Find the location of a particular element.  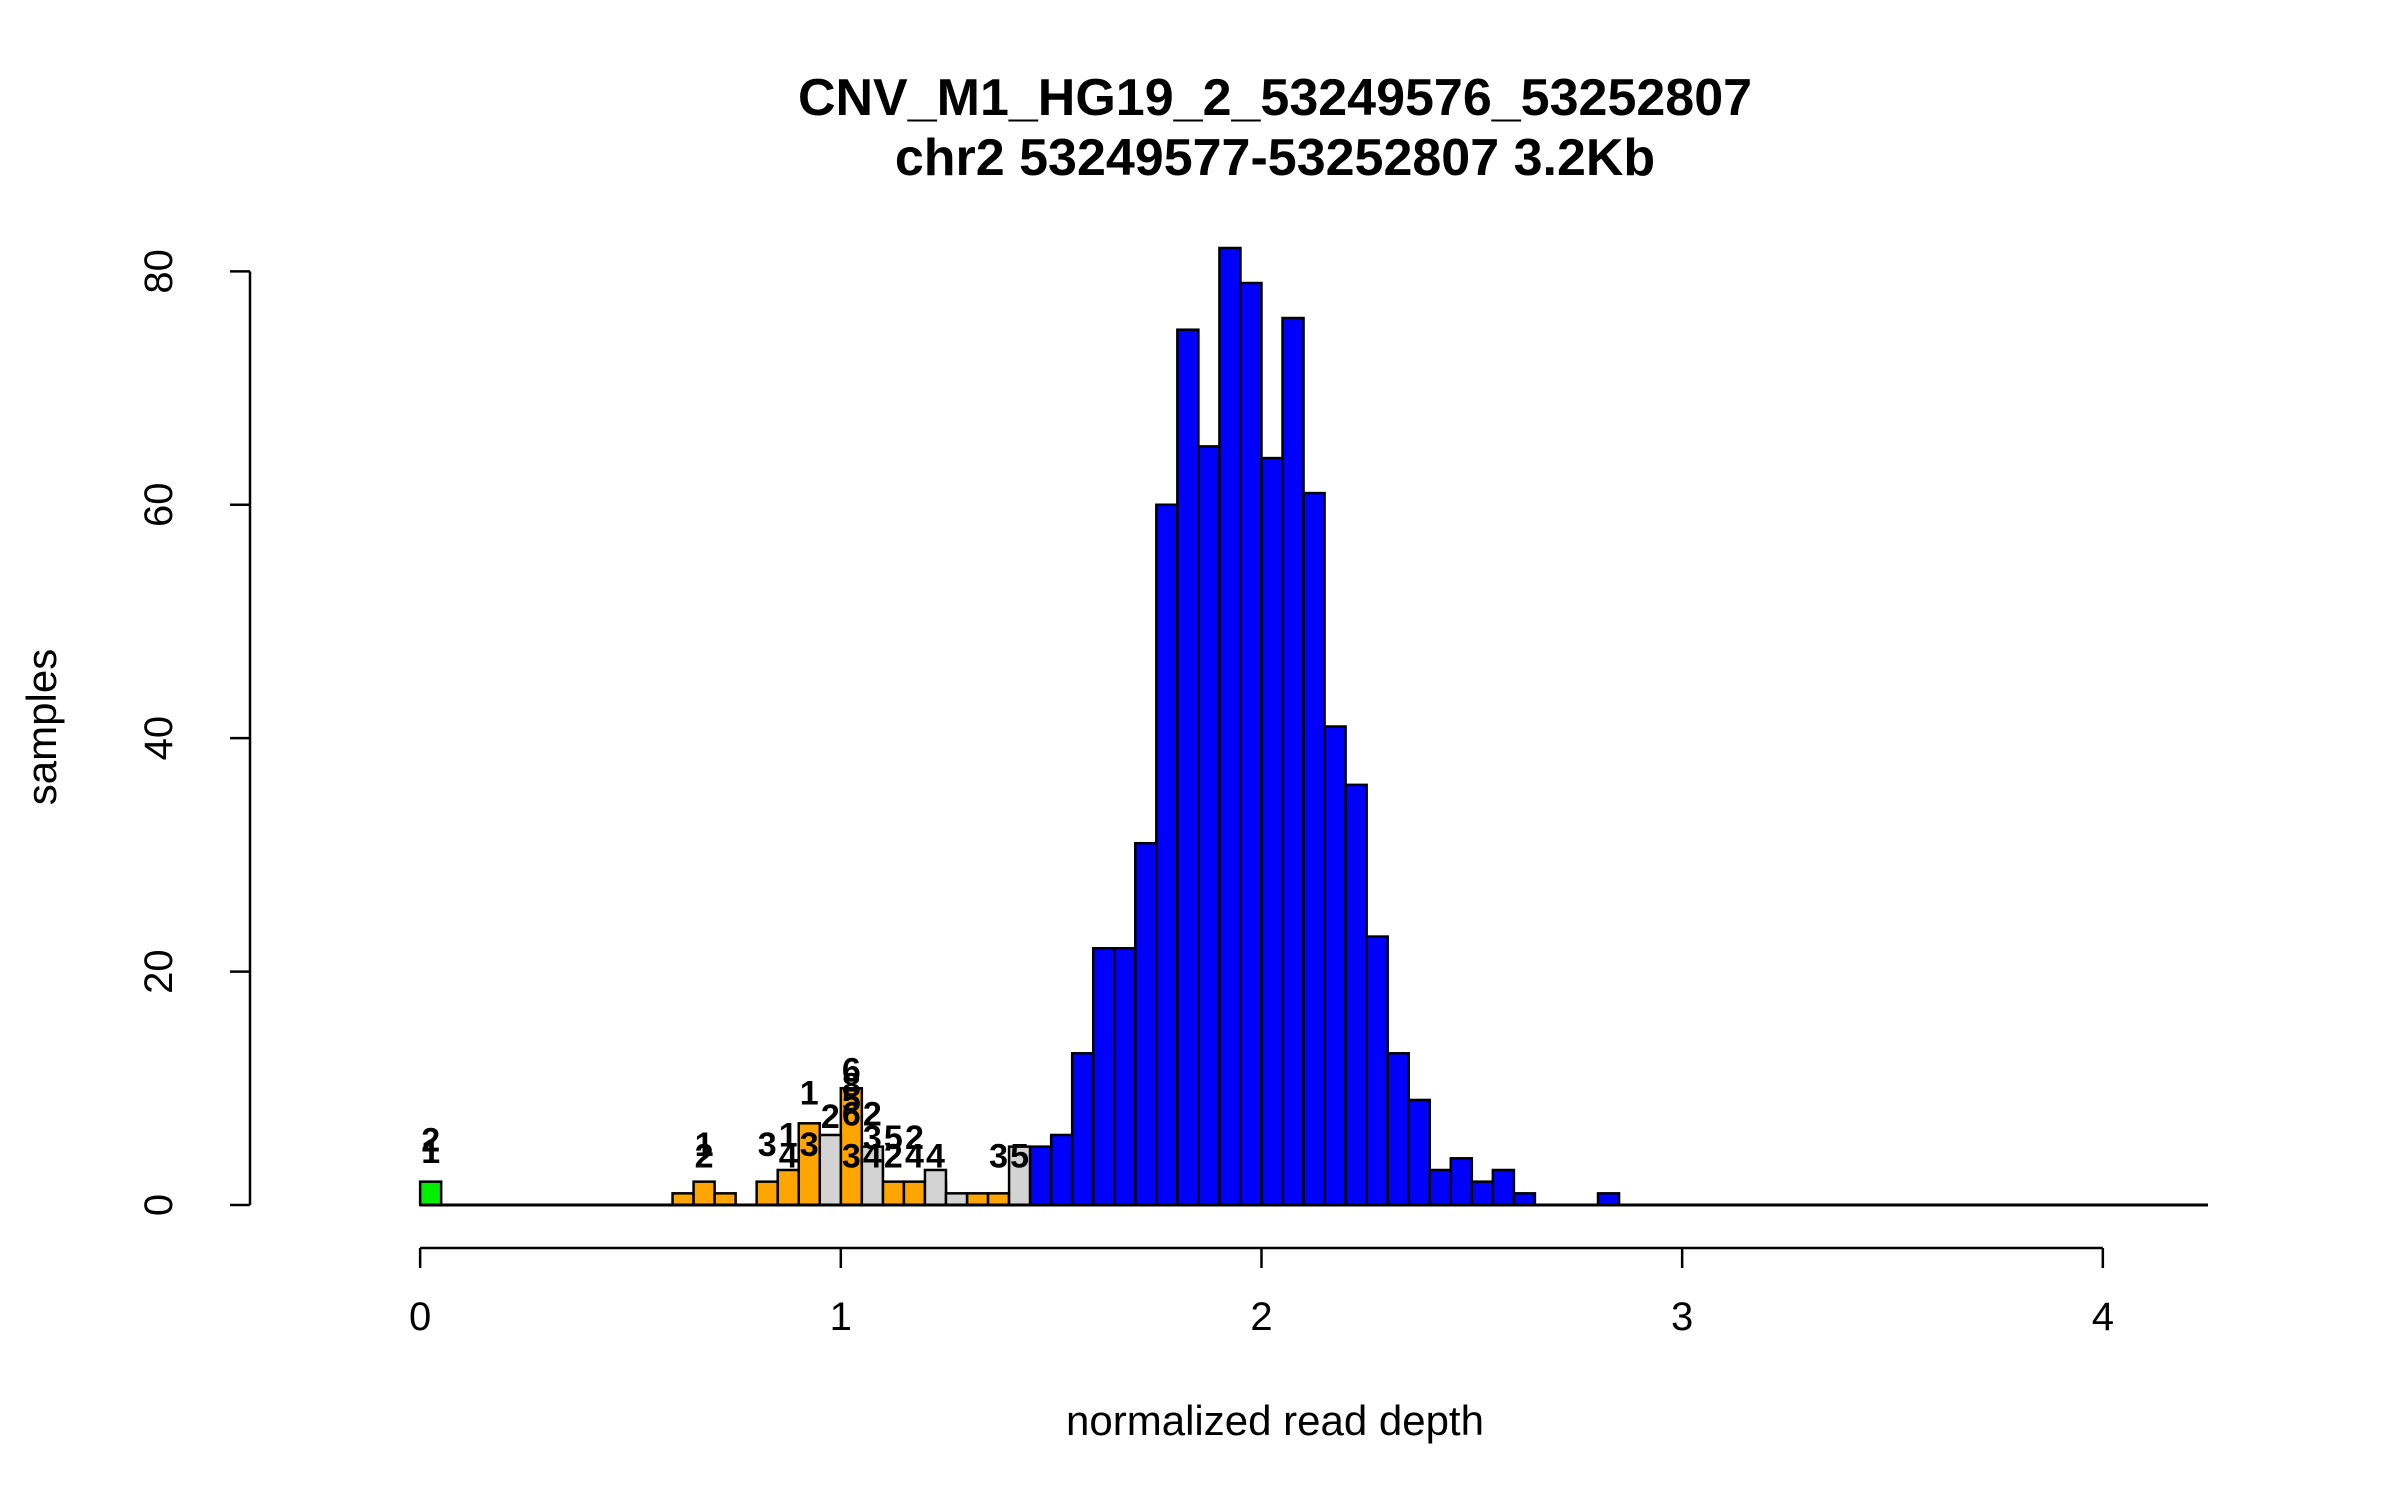

chart-title: CNV_M1_HG19_2_53249576_53252807 is located at coordinates (1275, 98).